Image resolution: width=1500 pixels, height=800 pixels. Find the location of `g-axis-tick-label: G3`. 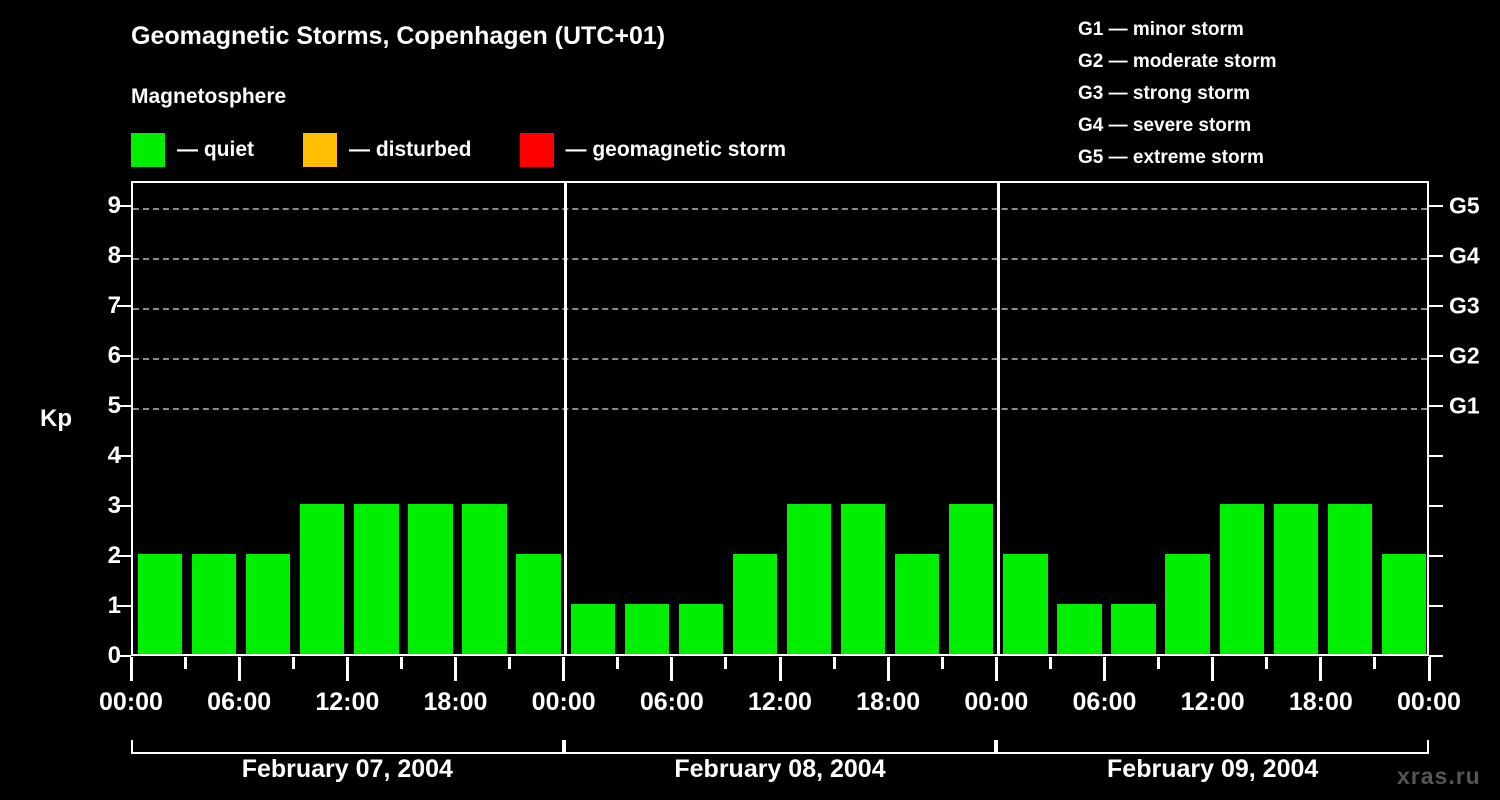

g-axis-tick-label: G3 is located at coordinates (1464, 305).